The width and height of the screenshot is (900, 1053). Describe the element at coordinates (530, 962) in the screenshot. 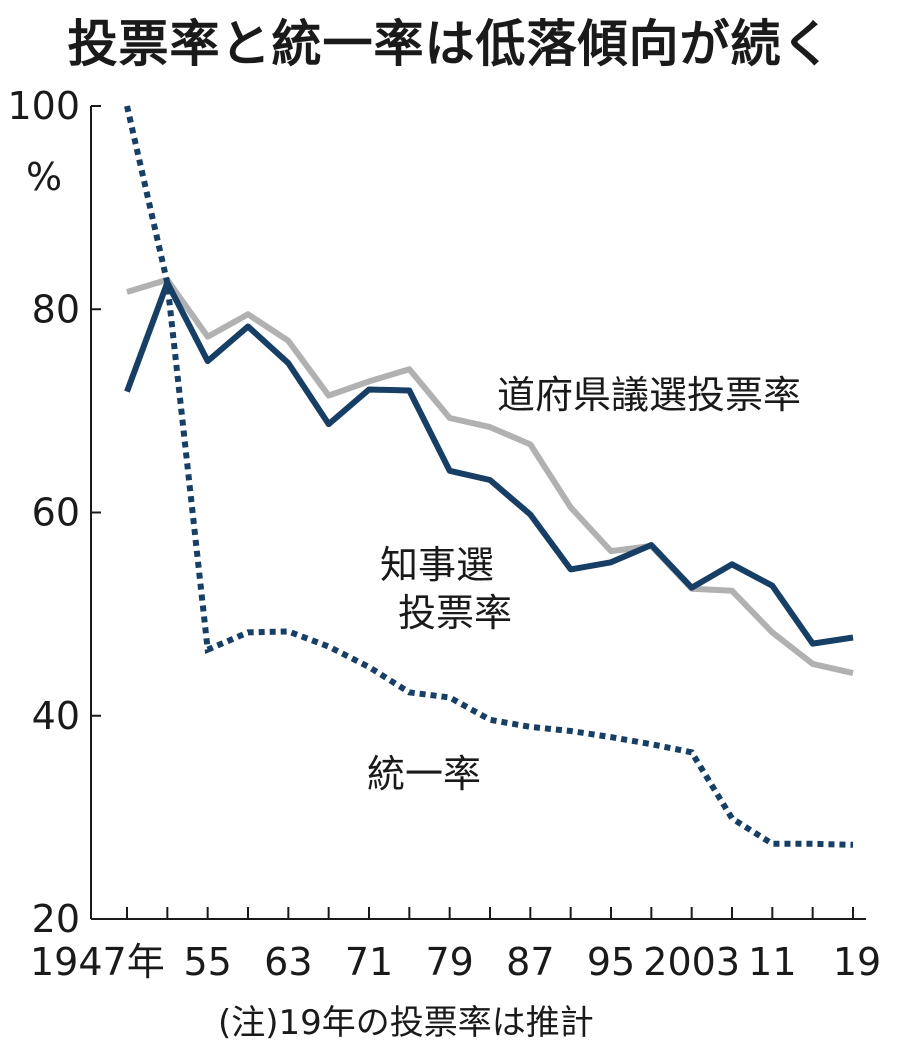

I see `x-tick-label: 87` at that location.